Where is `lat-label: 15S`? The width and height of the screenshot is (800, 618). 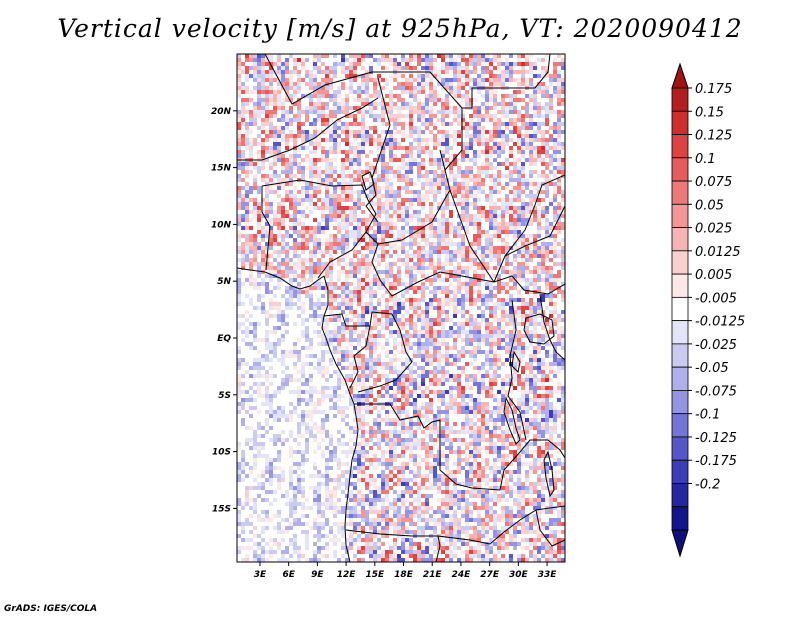
lat-label: 15S is located at coordinates (221, 509).